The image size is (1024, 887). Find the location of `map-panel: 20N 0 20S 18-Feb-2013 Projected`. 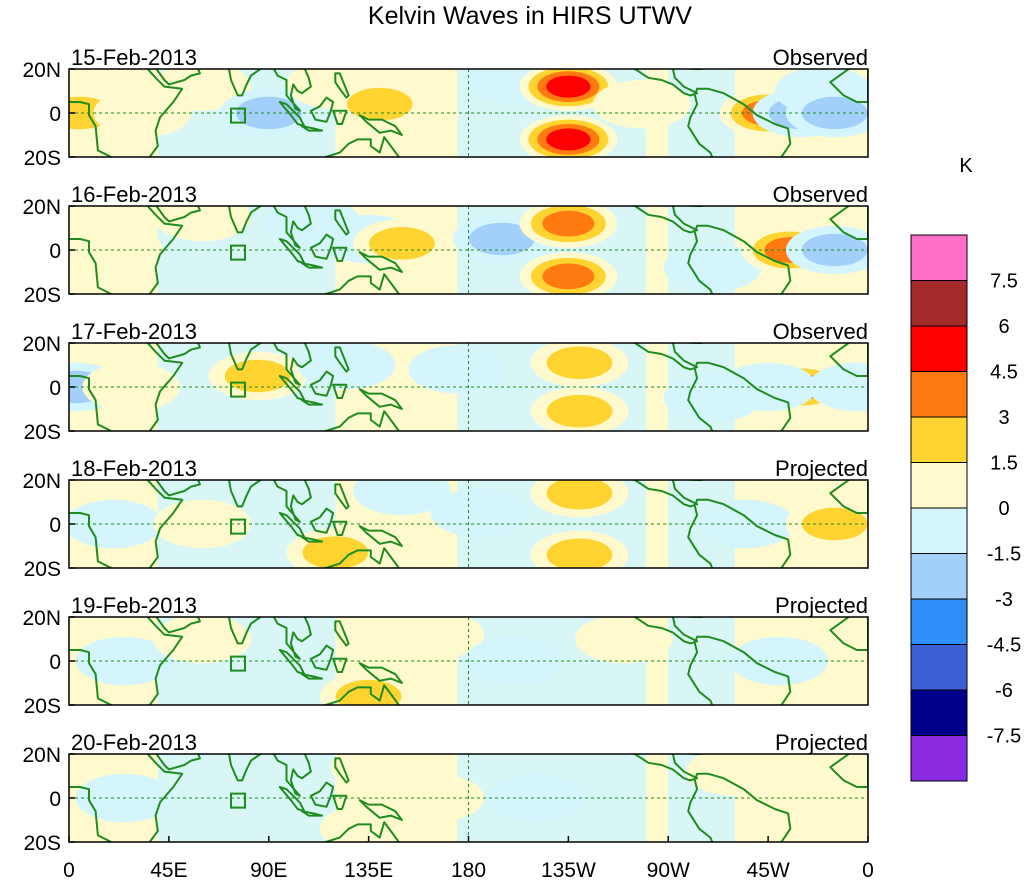

map-panel: 20N 0 20S 18-Feb-2013 Projected is located at coordinates (445, 518).